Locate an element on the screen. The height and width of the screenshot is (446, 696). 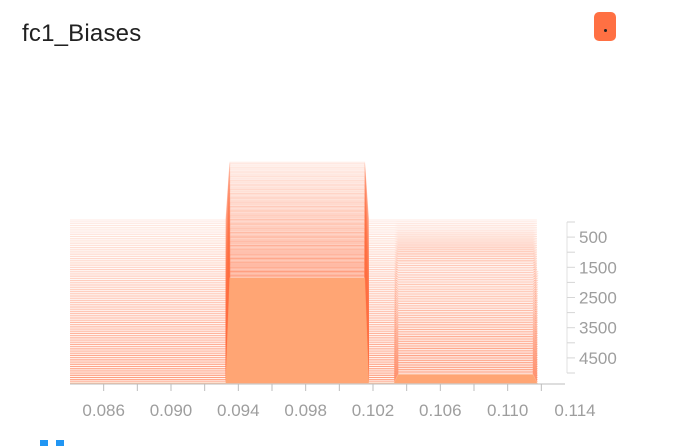
chart-title: fc1_Biases is located at coordinates (82, 33).